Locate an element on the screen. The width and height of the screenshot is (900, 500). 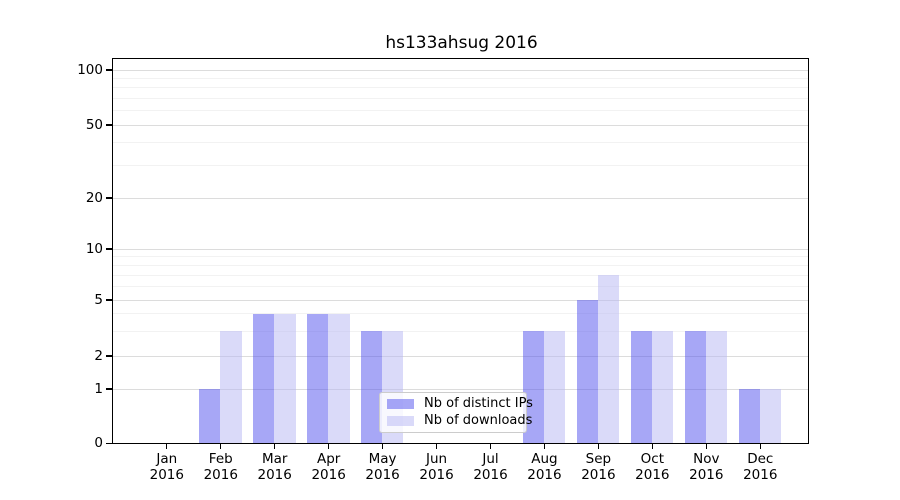
bar-distinct-ips-sep is located at coordinates (587, 372).